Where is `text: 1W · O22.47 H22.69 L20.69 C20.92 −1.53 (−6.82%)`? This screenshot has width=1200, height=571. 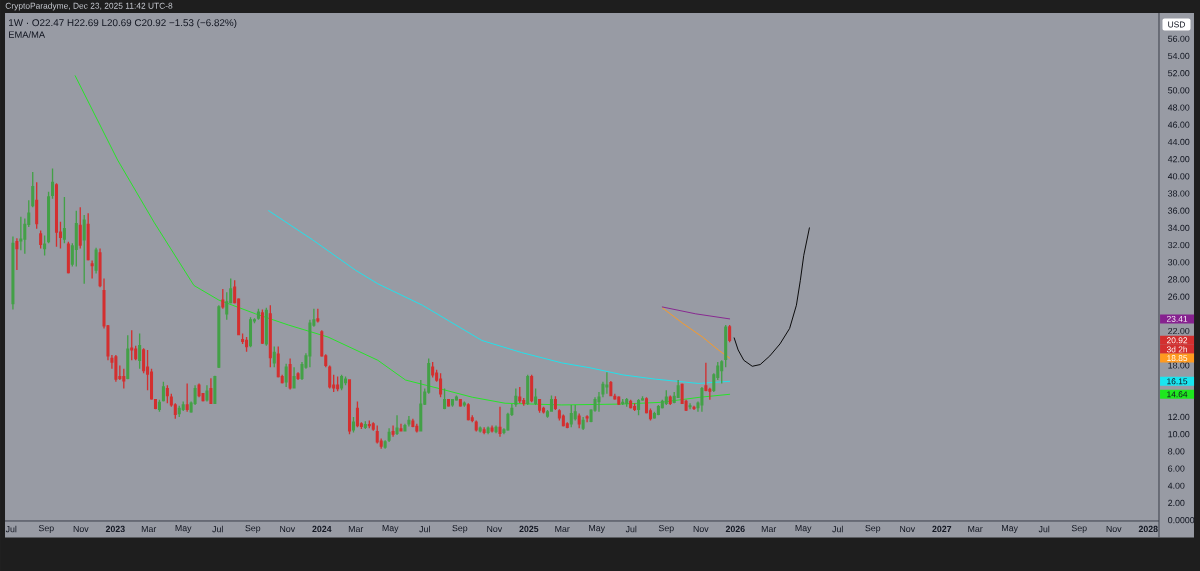
text: 1W · O22.47 H22.69 L20.69 C20.92 −1.53 (−6.82%) is located at coordinates (123, 23).